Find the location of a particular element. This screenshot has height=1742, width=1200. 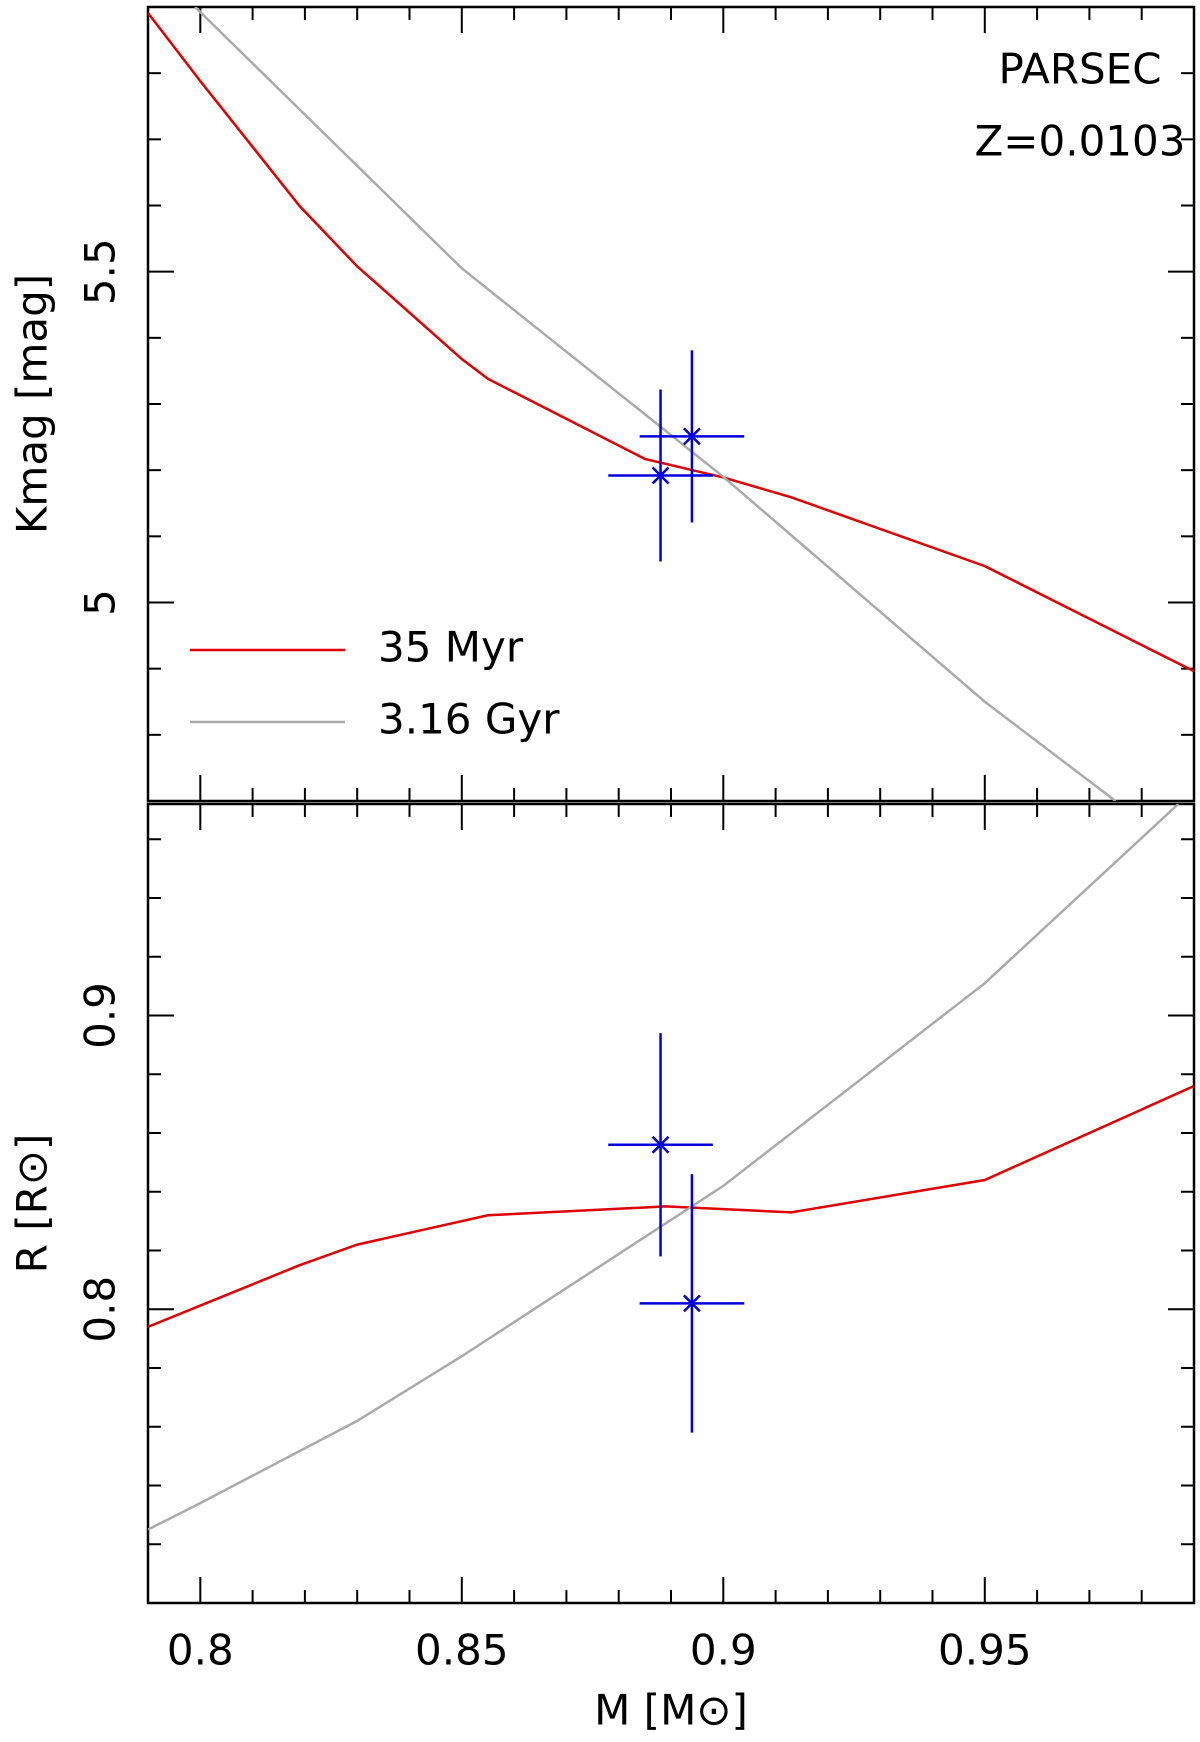

y-tick-label: 5 is located at coordinates (100, 602).